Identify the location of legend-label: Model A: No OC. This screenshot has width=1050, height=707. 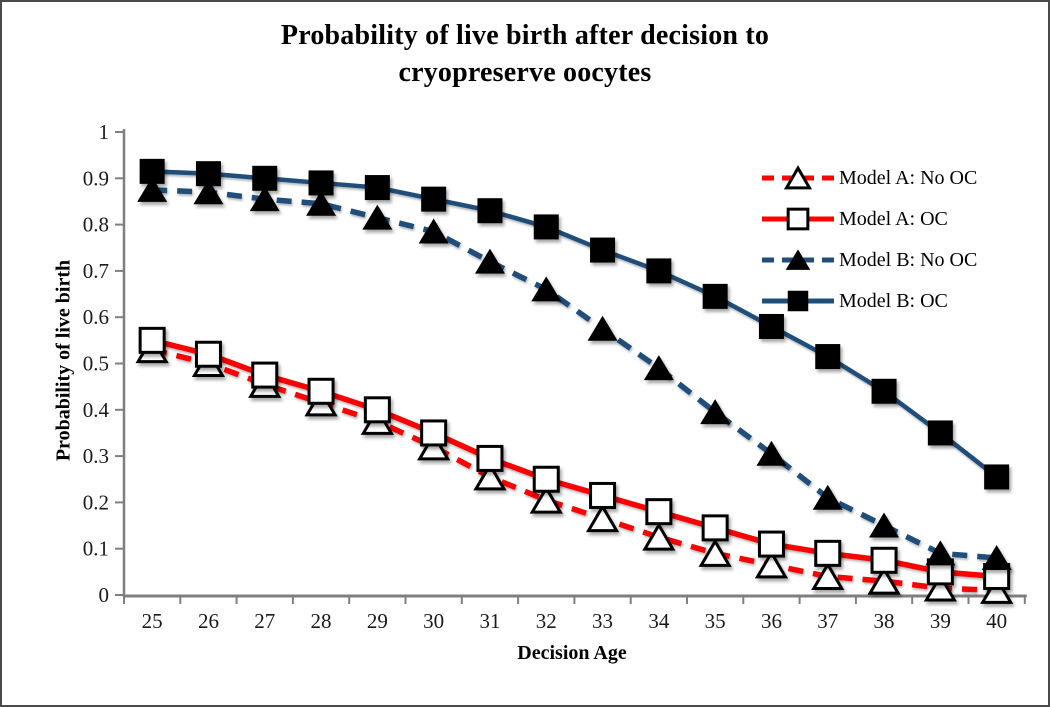
(908, 177).